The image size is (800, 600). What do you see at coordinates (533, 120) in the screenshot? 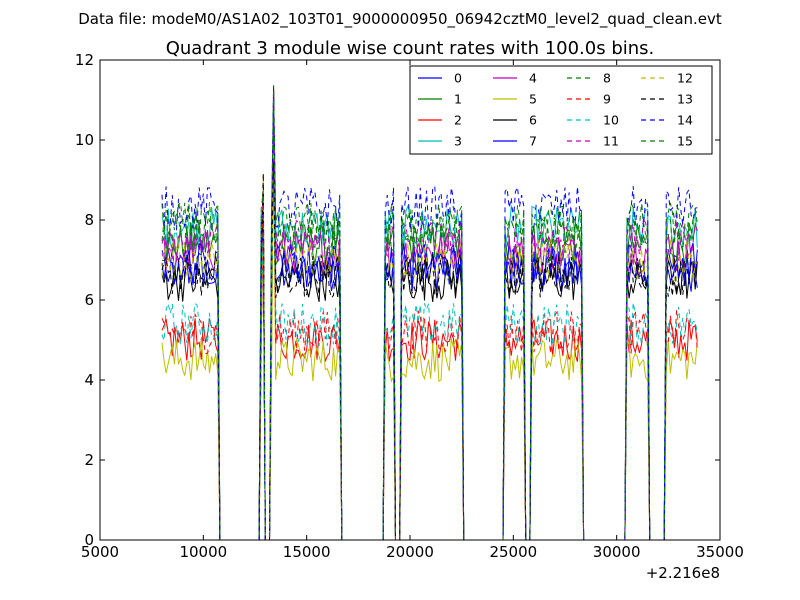
I see `legend-label-6: 6` at bounding box center [533, 120].